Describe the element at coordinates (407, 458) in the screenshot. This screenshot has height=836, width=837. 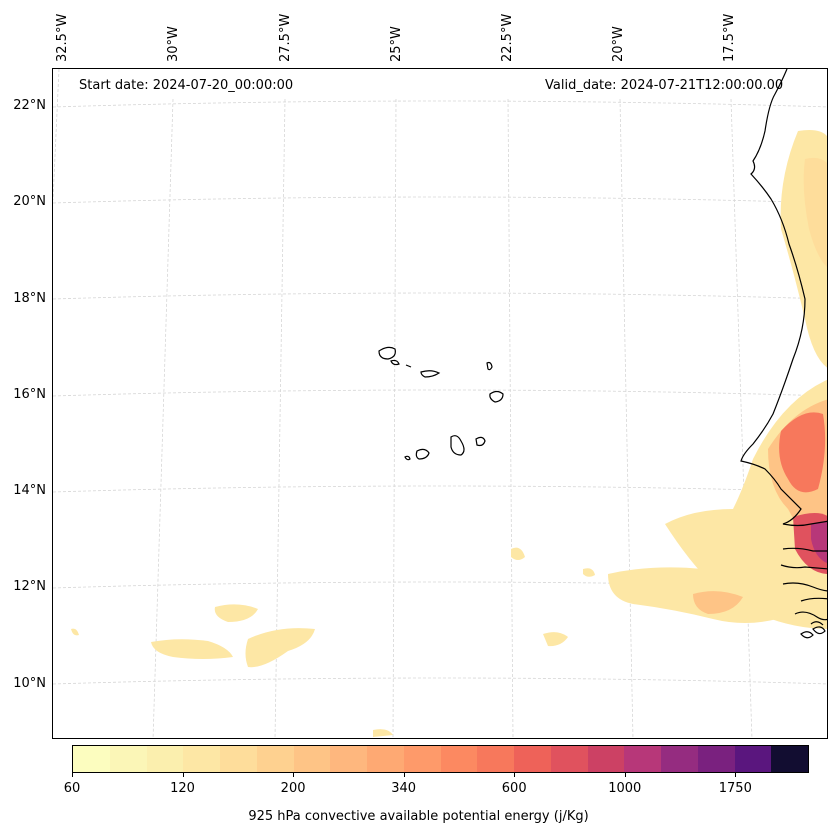
I see `island-brava` at that location.